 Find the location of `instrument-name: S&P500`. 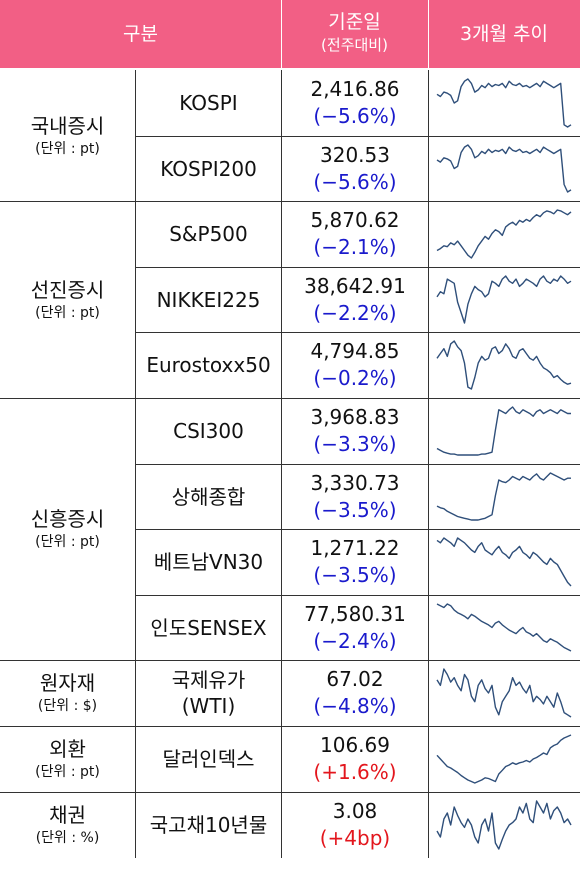

instrument-name: S&P500 is located at coordinates (208, 234).